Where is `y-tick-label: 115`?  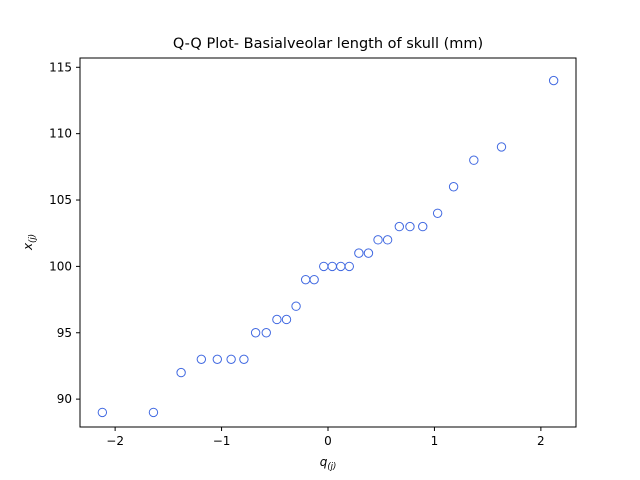
y-tick-label: 115 is located at coordinates (60, 67).